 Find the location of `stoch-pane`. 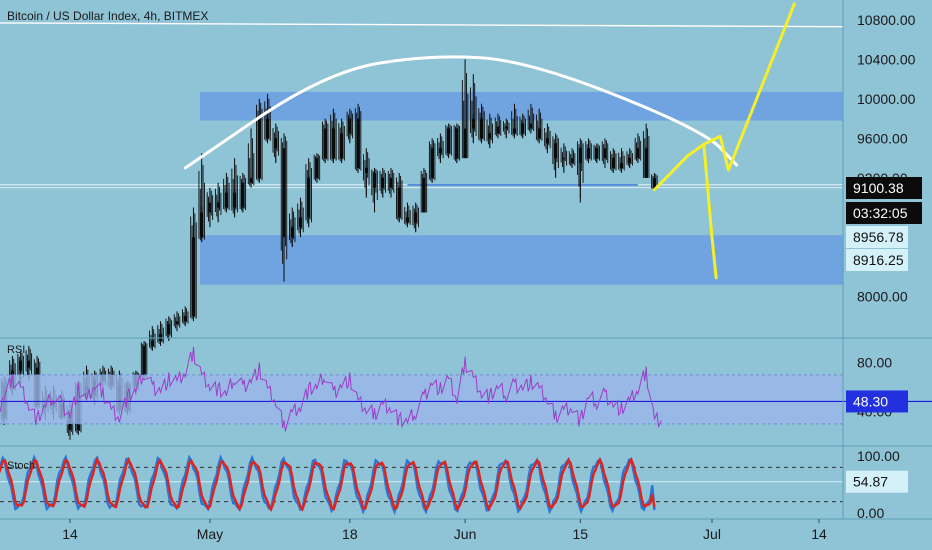

stoch-pane is located at coordinates (421, 485).